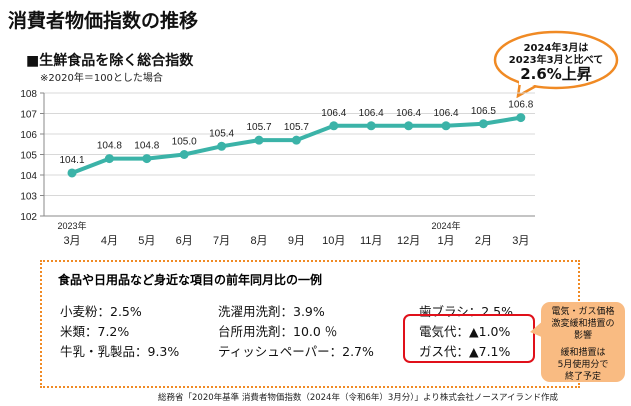 This screenshot has width=631, height=406. Describe the element at coordinates (583, 353) in the screenshot. I see `note-line: 緩和措置は` at that location.